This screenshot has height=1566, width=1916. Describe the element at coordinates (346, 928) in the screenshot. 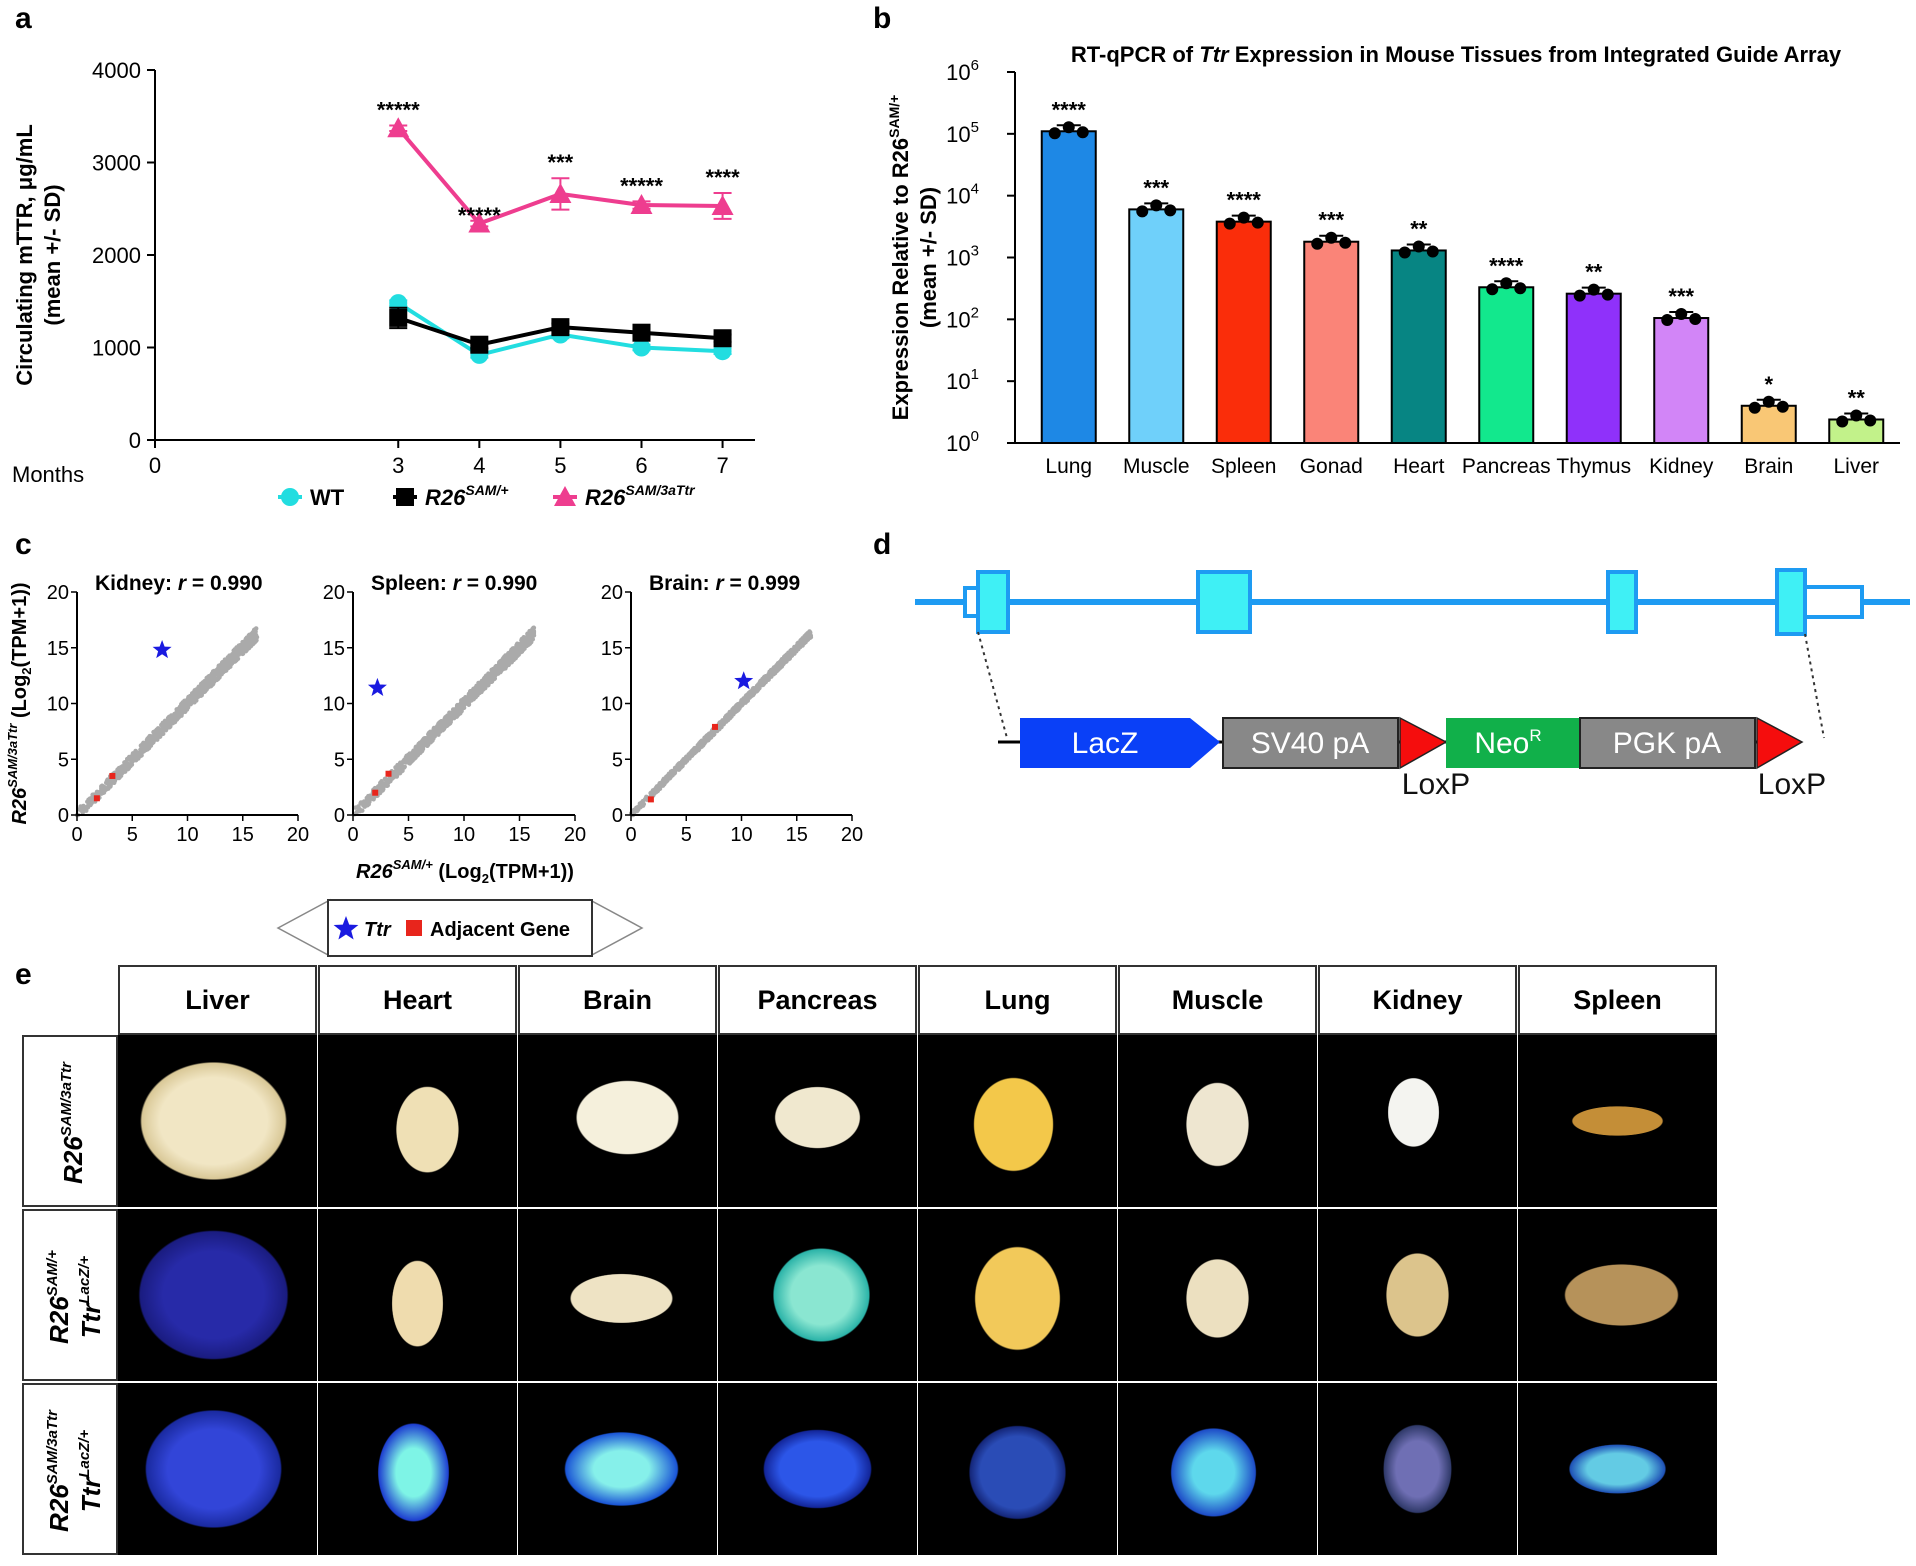

I see `legend-star-icon` at that location.